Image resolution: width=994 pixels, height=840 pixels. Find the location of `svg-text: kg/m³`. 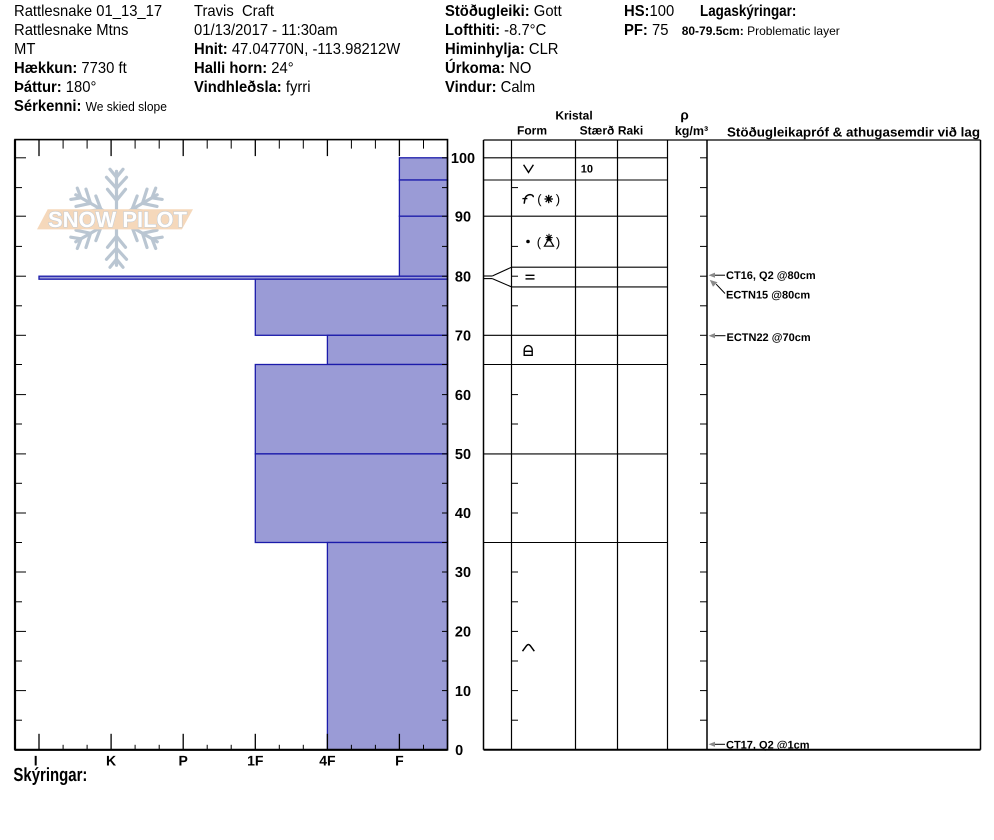

svg-text: kg/m³ is located at coordinates (691, 131).